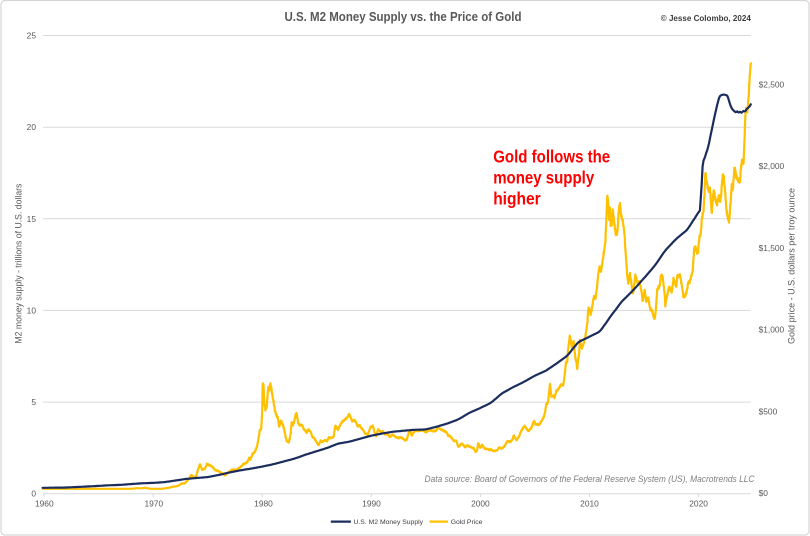 This screenshot has width=810, height=536. I want to click on svg-text: © Jesse Colombo, 2024, so click(706, 18).